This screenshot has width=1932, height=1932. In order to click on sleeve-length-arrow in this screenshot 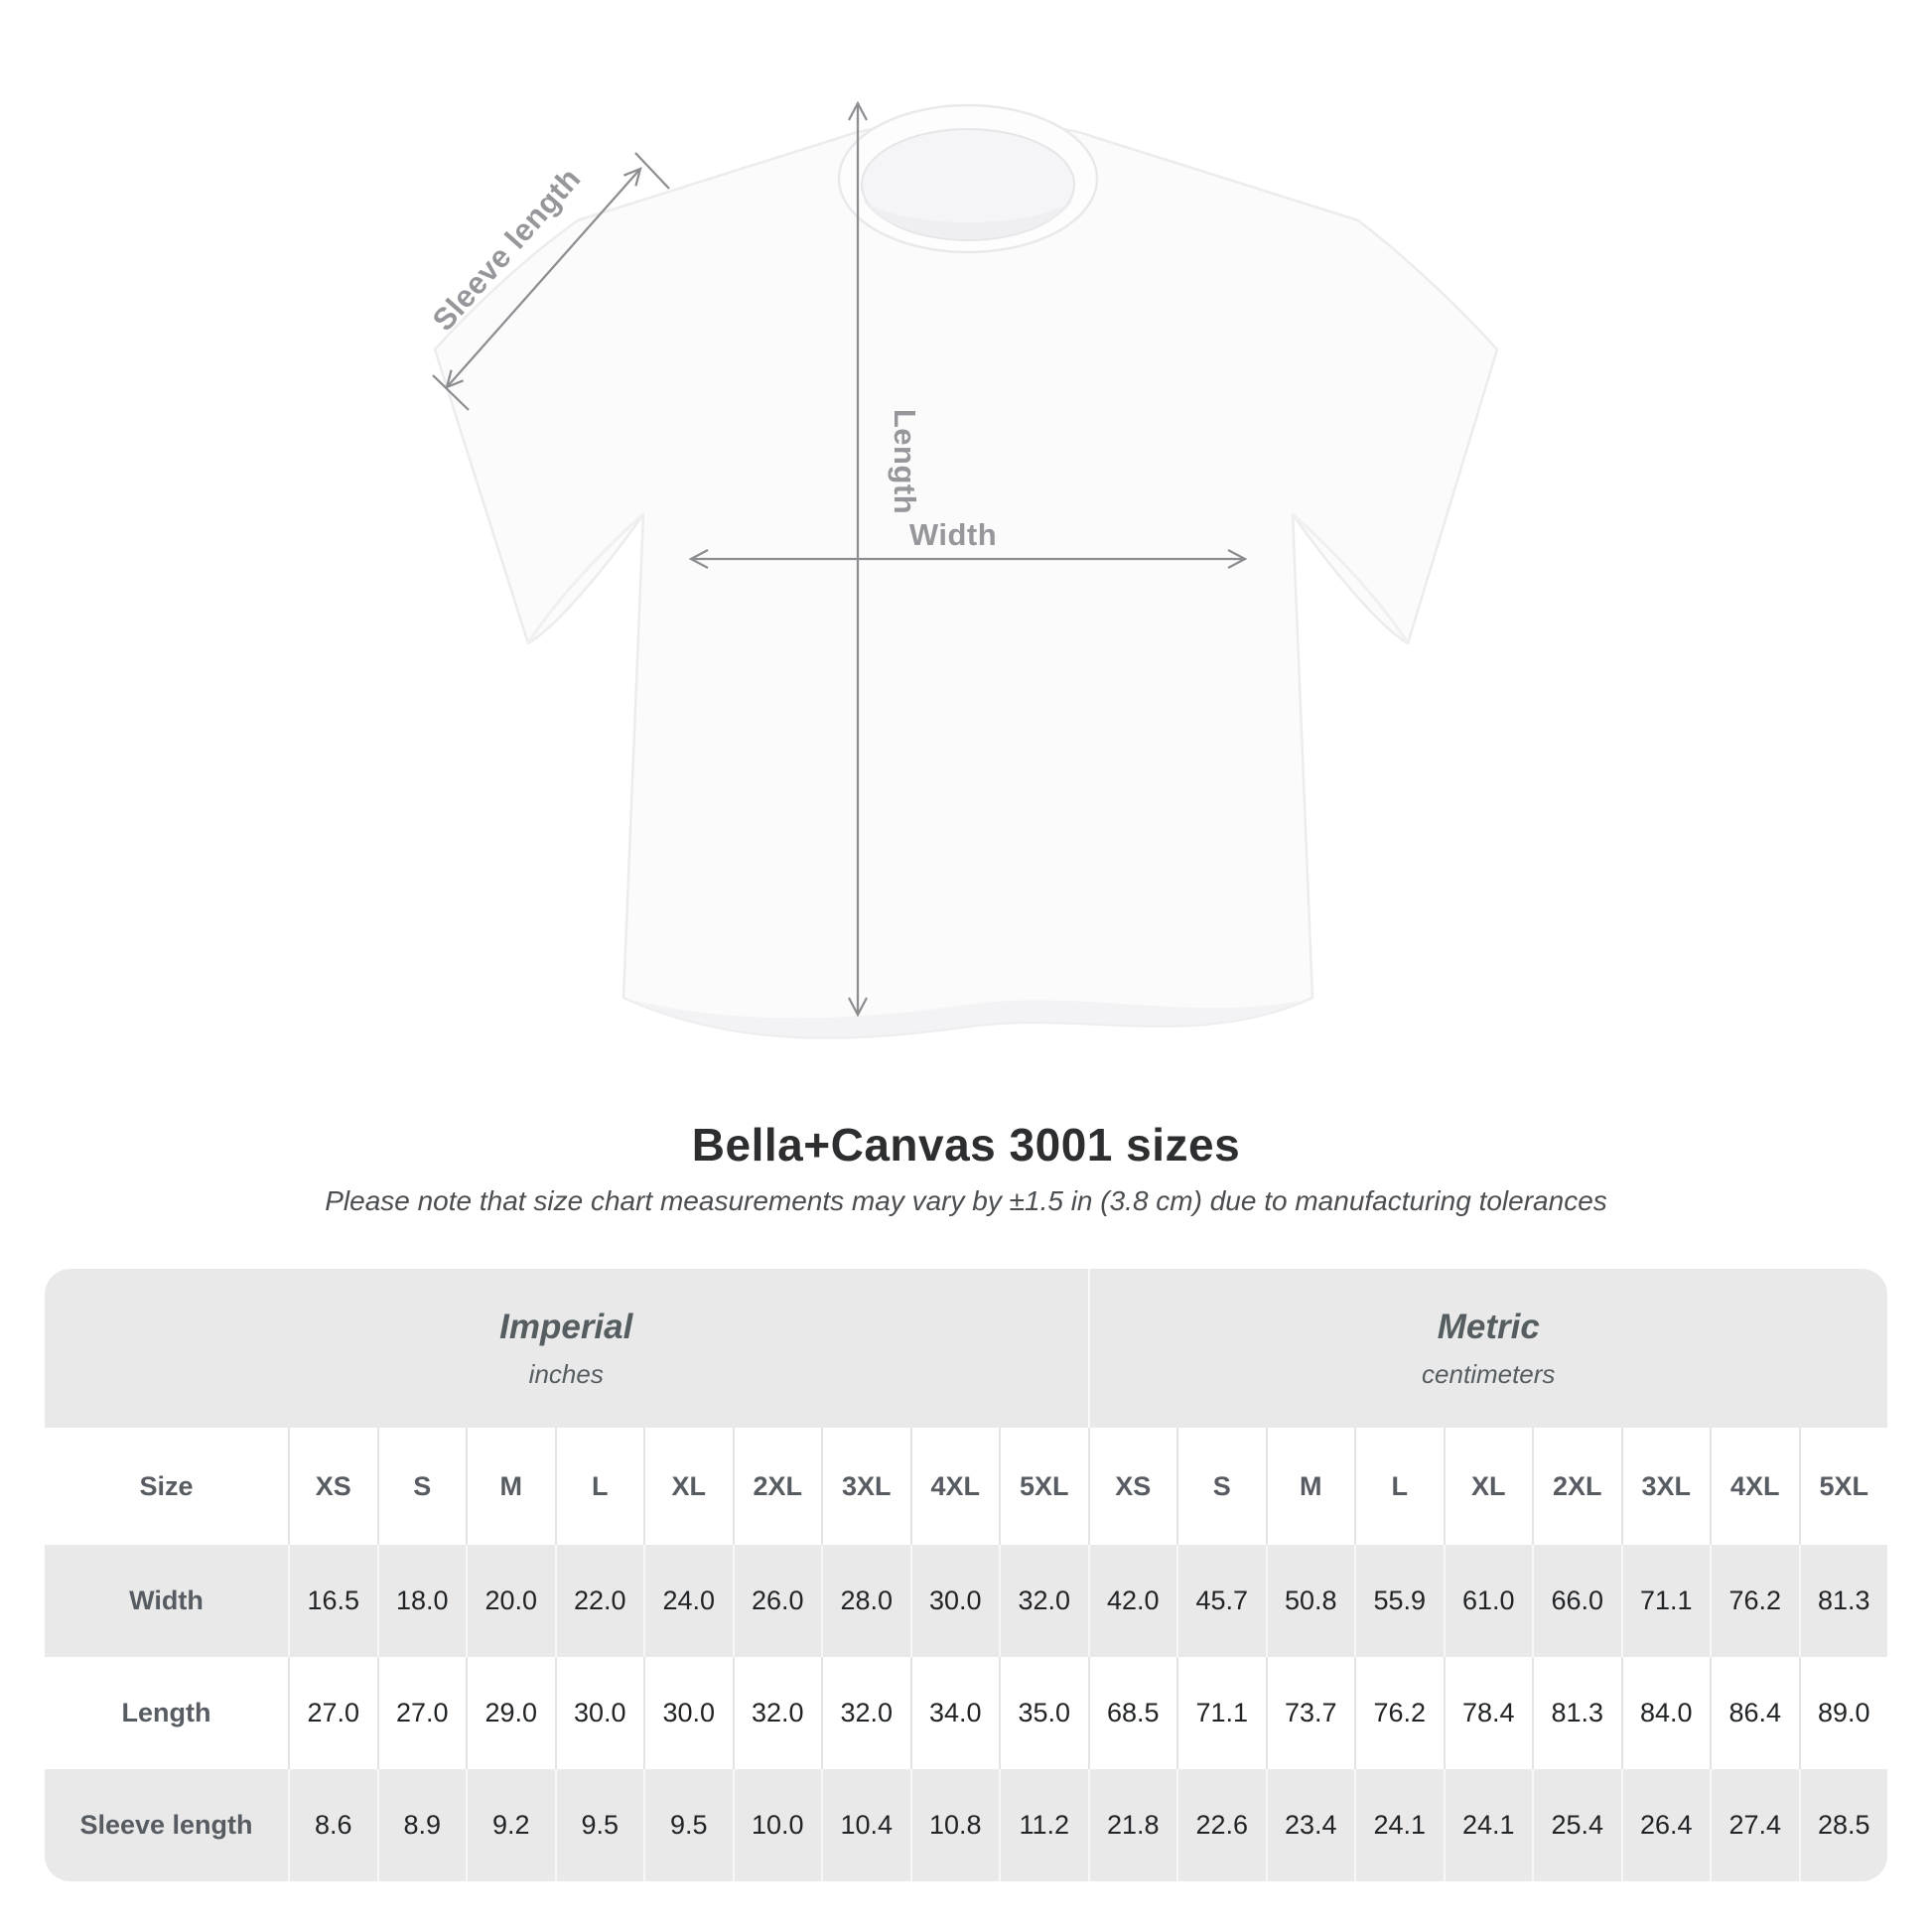, I will do `click(551, 281)`.